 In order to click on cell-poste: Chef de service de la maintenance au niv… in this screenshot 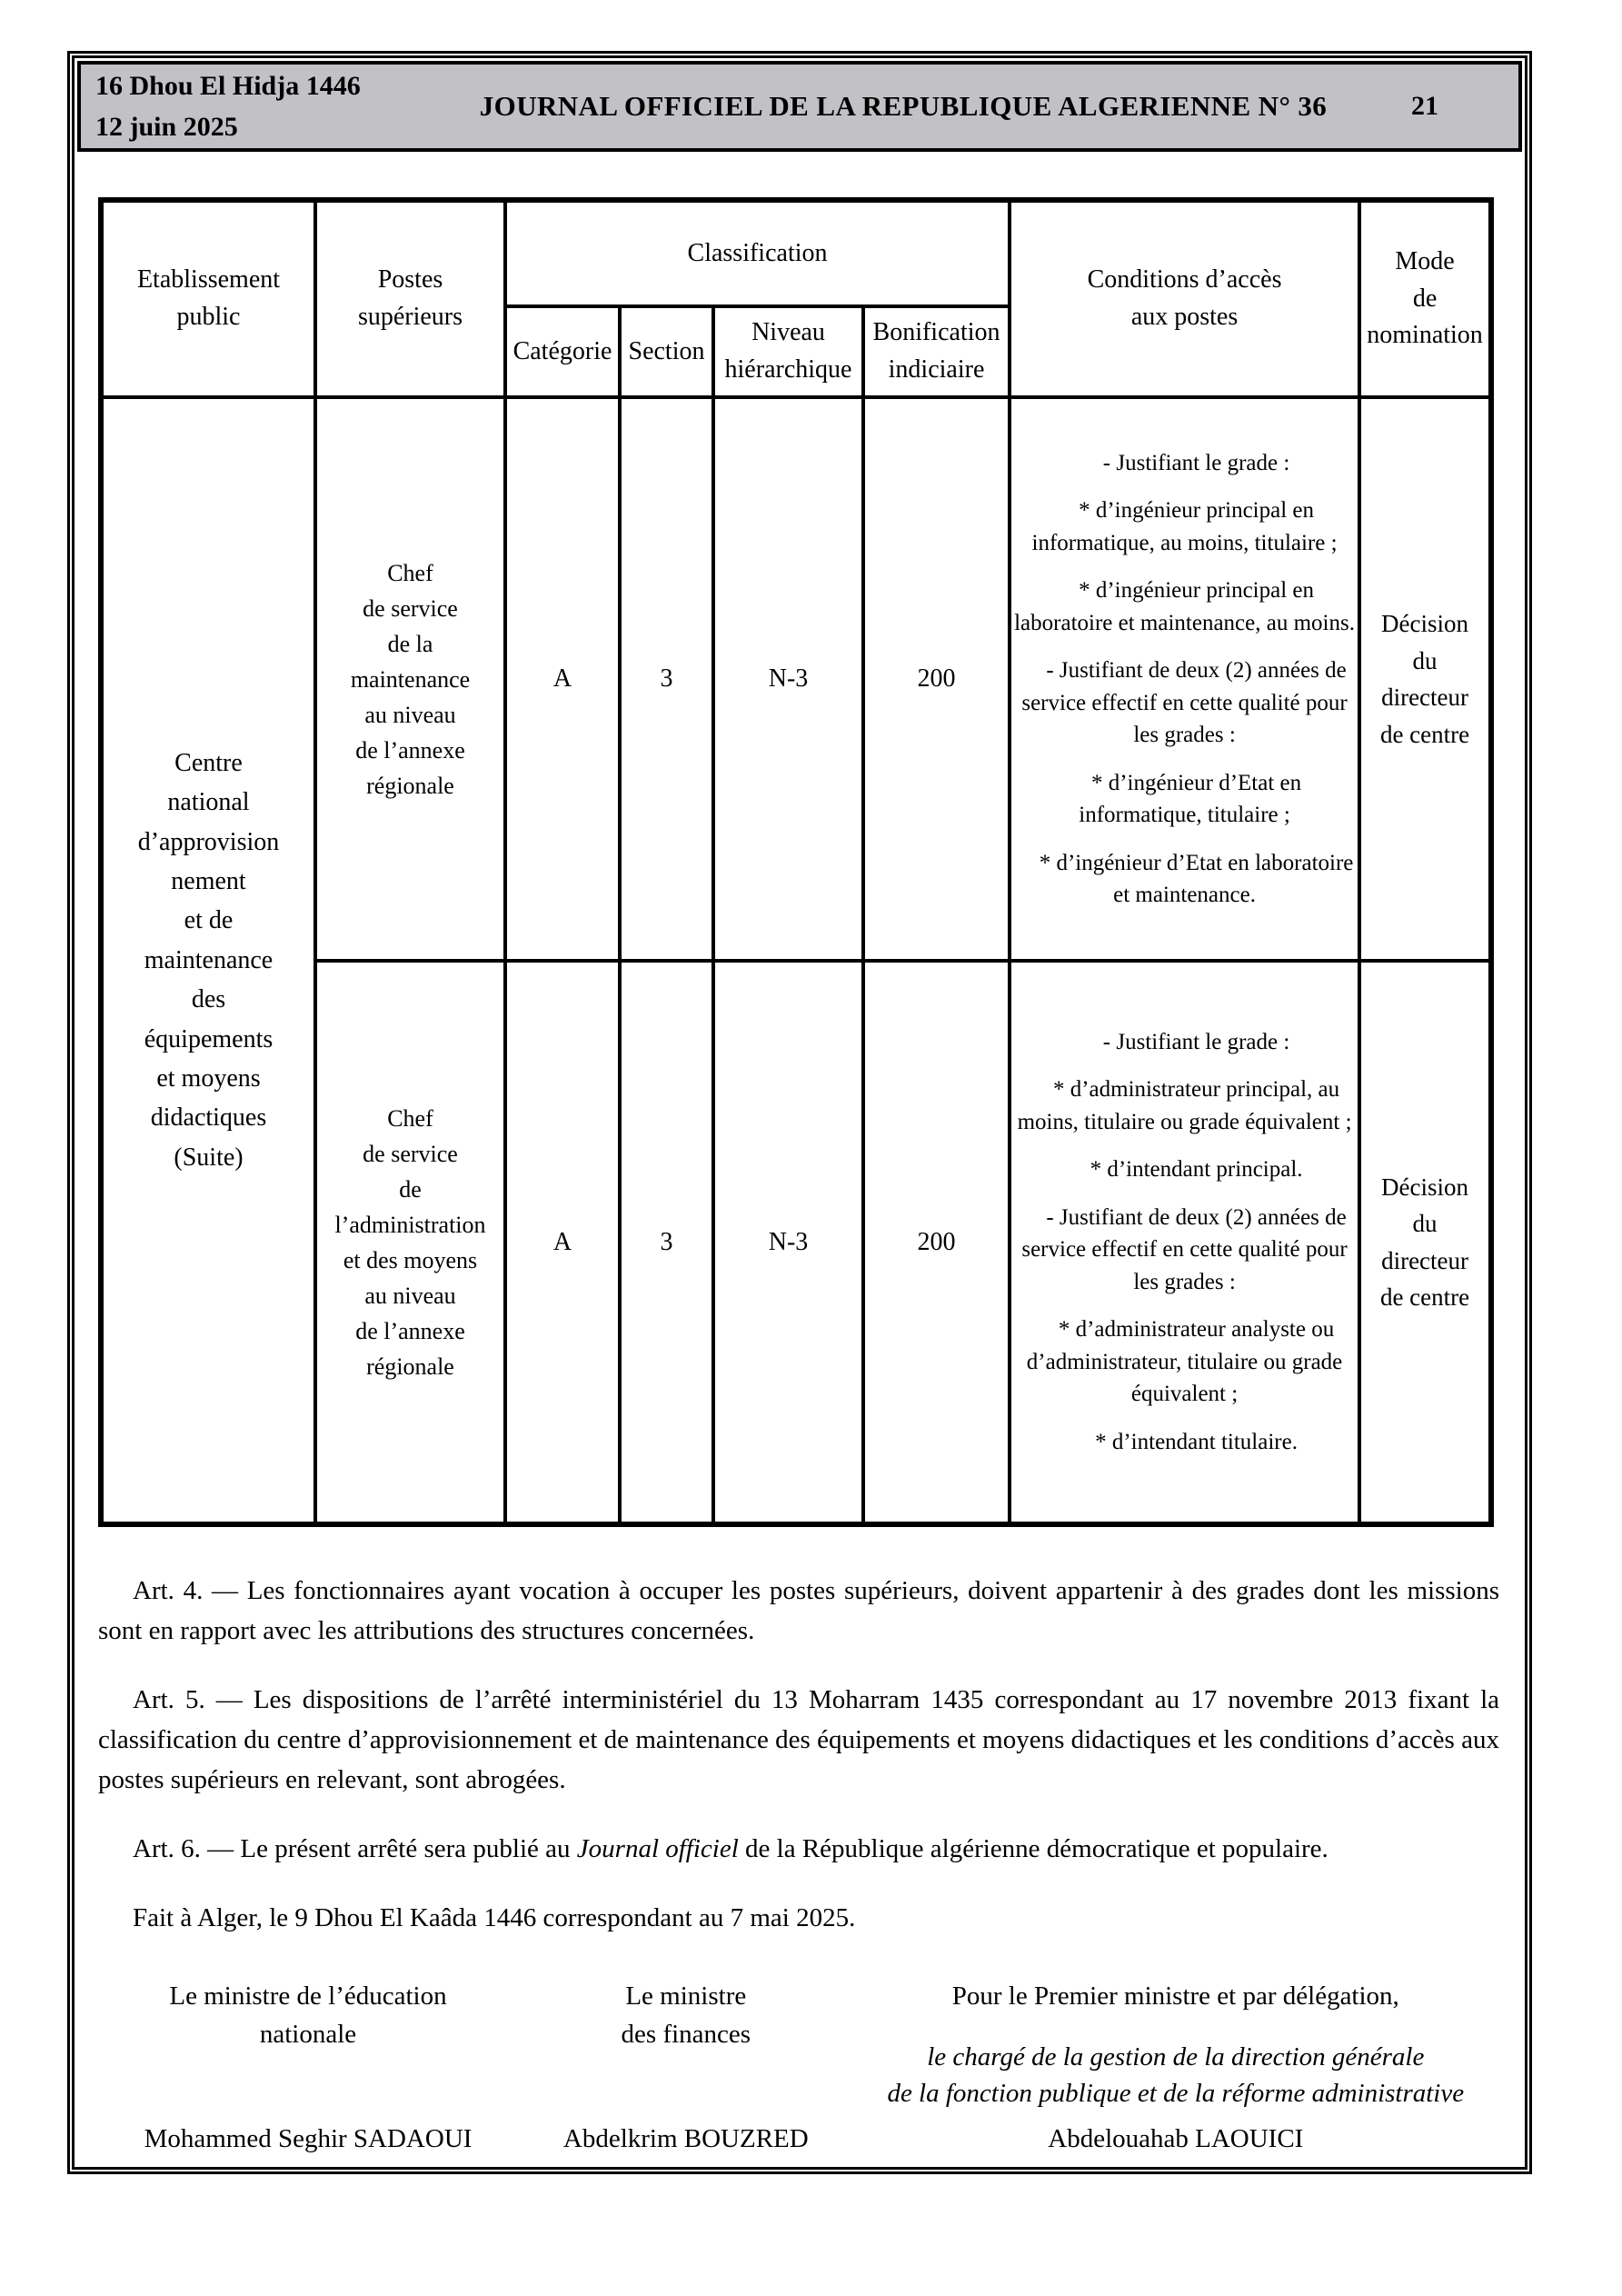, I will do `click(410, 679)`.